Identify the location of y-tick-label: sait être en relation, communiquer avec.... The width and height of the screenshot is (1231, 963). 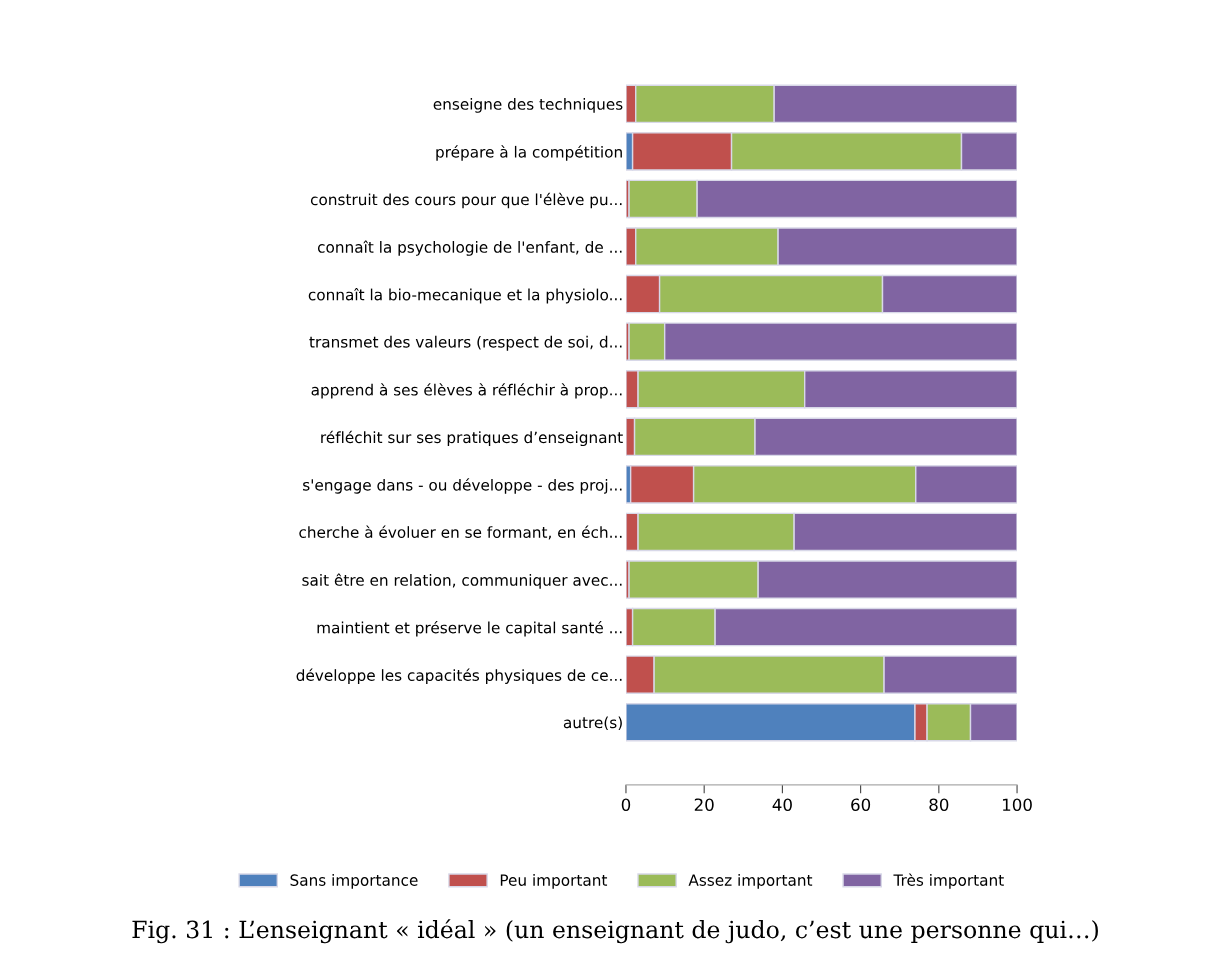
(462, 581).